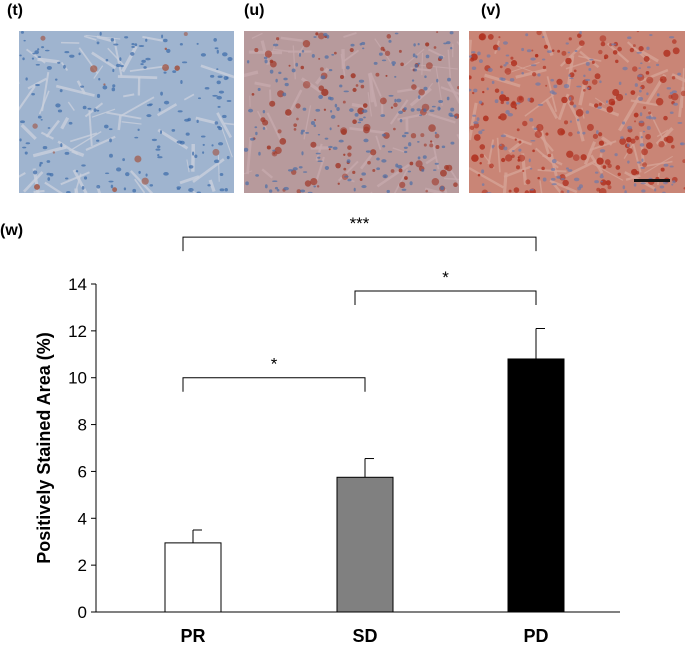  Describe the element at coordinates (82, 612) in the screenshot. I see `y-tick-label: 0` at that location.